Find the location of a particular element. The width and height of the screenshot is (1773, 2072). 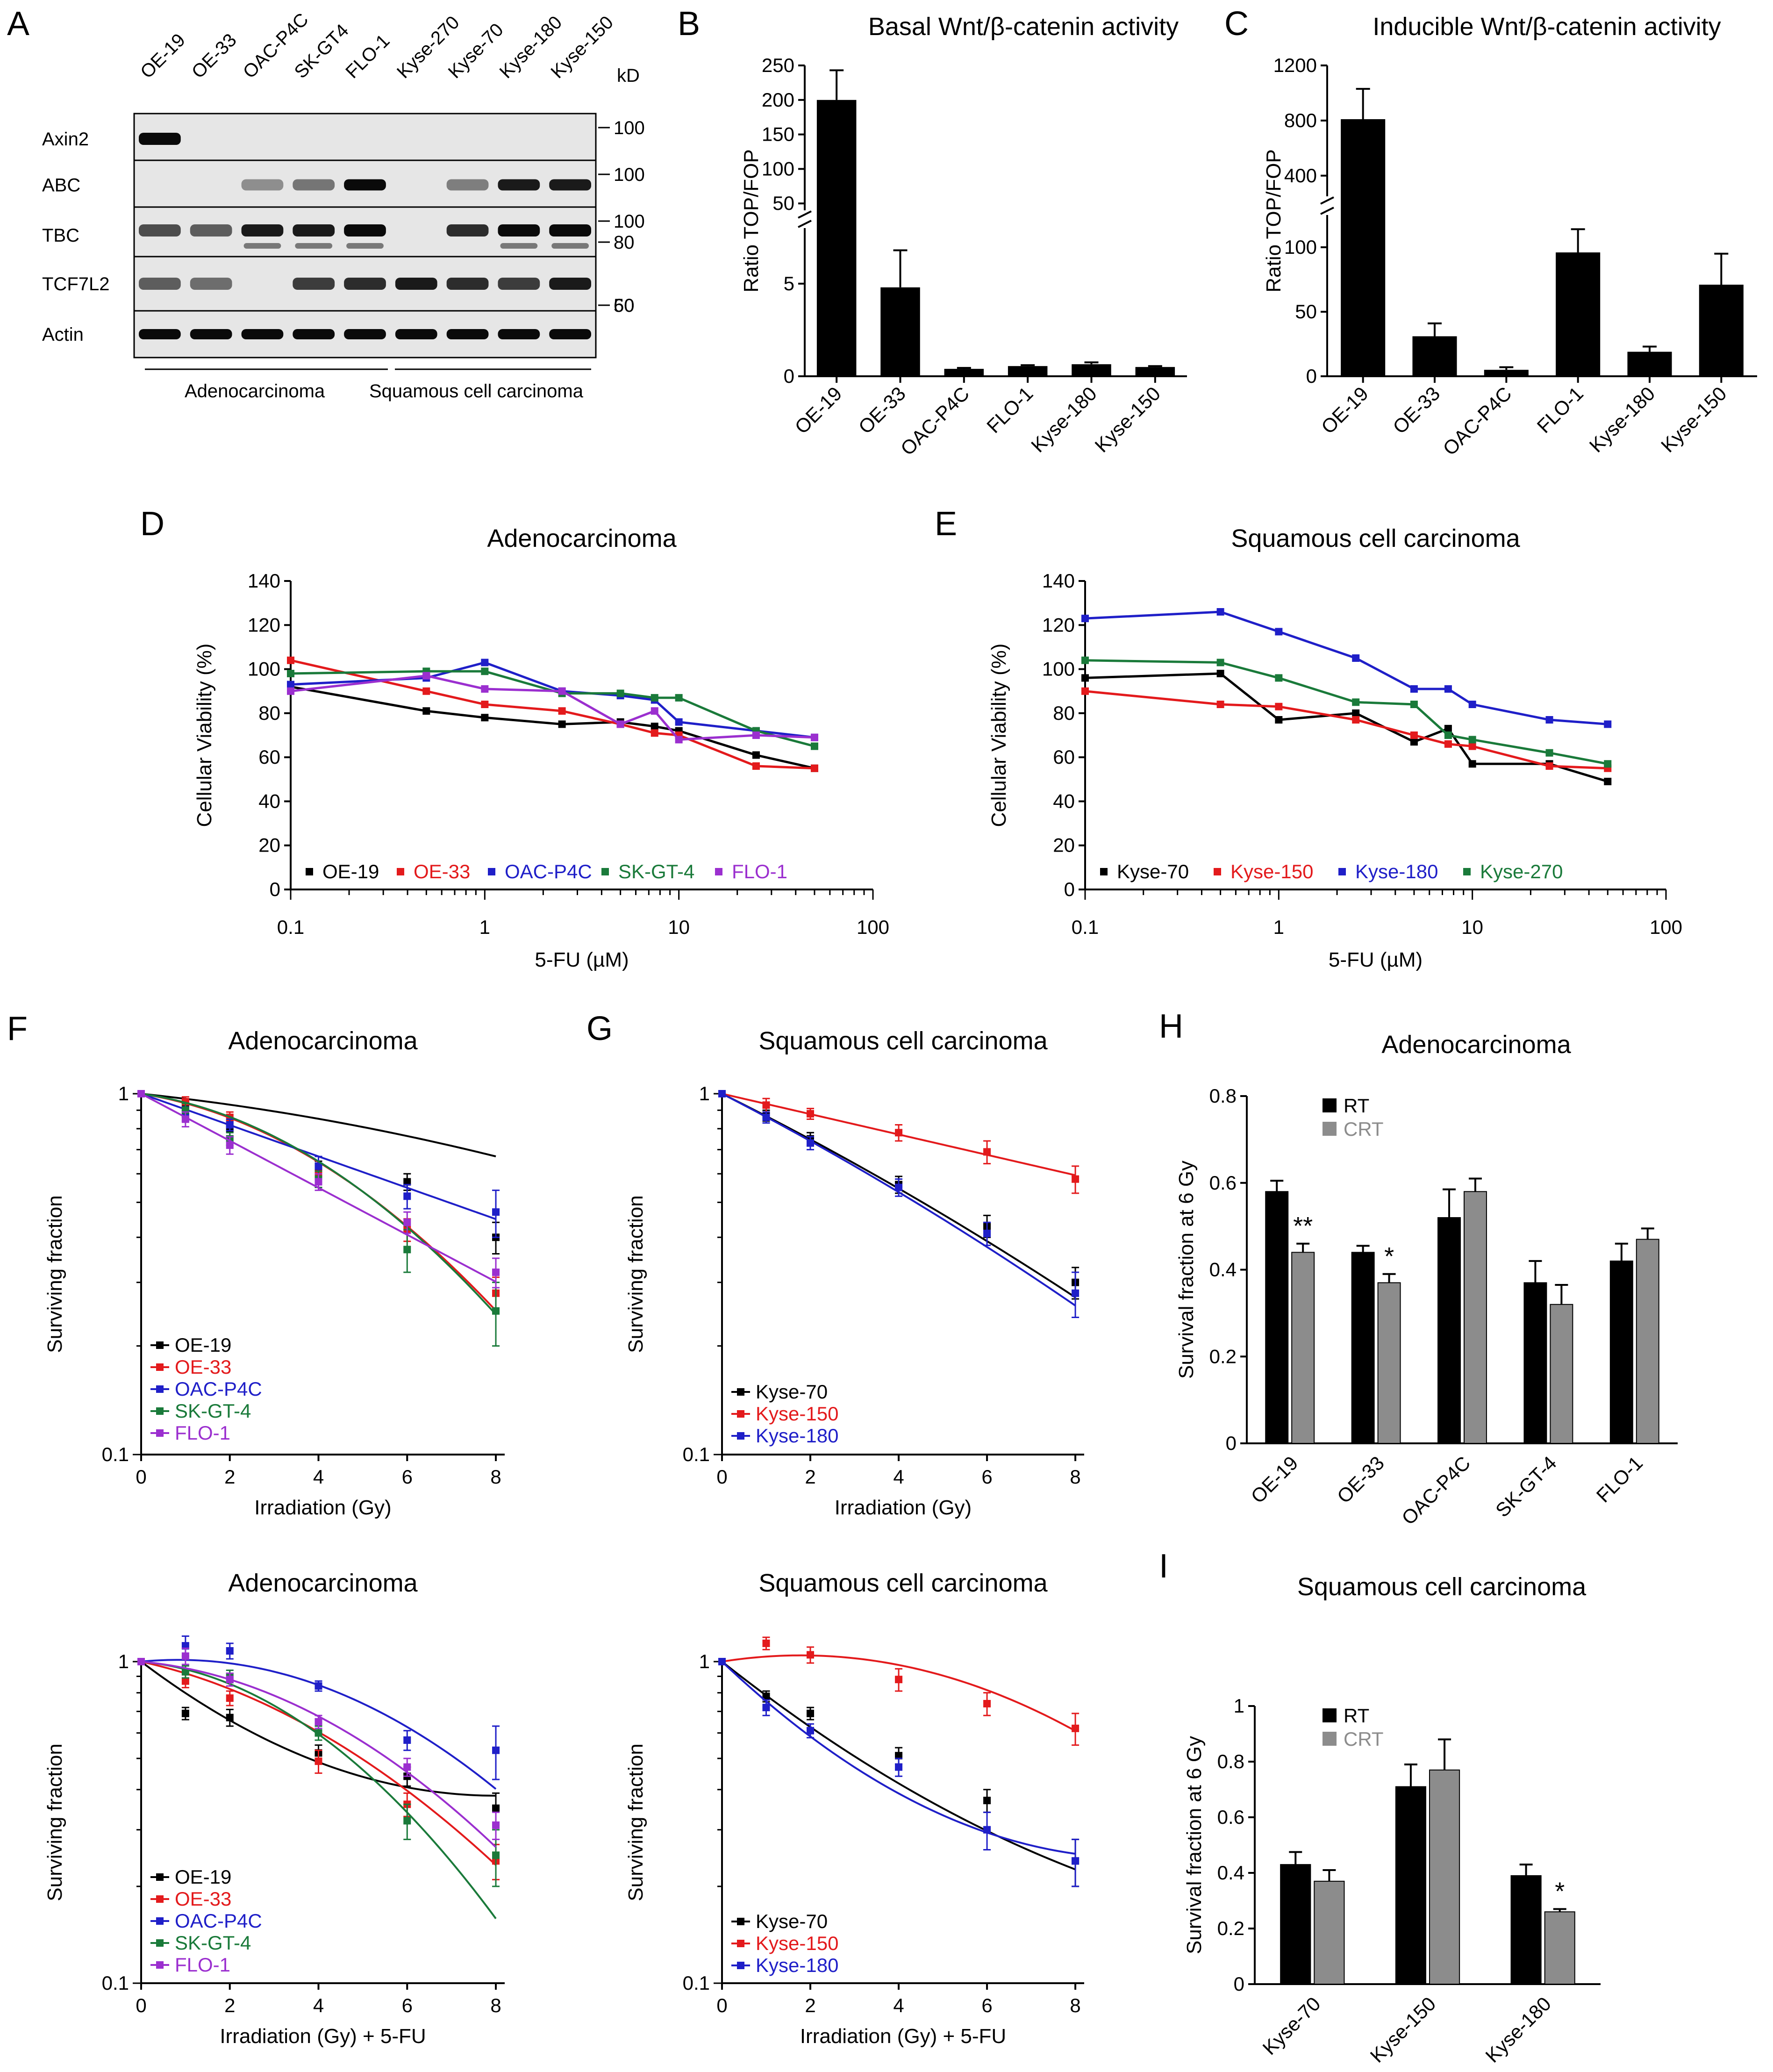

y-tick-label: 0.2 is located at coordinates (1223, 1356).